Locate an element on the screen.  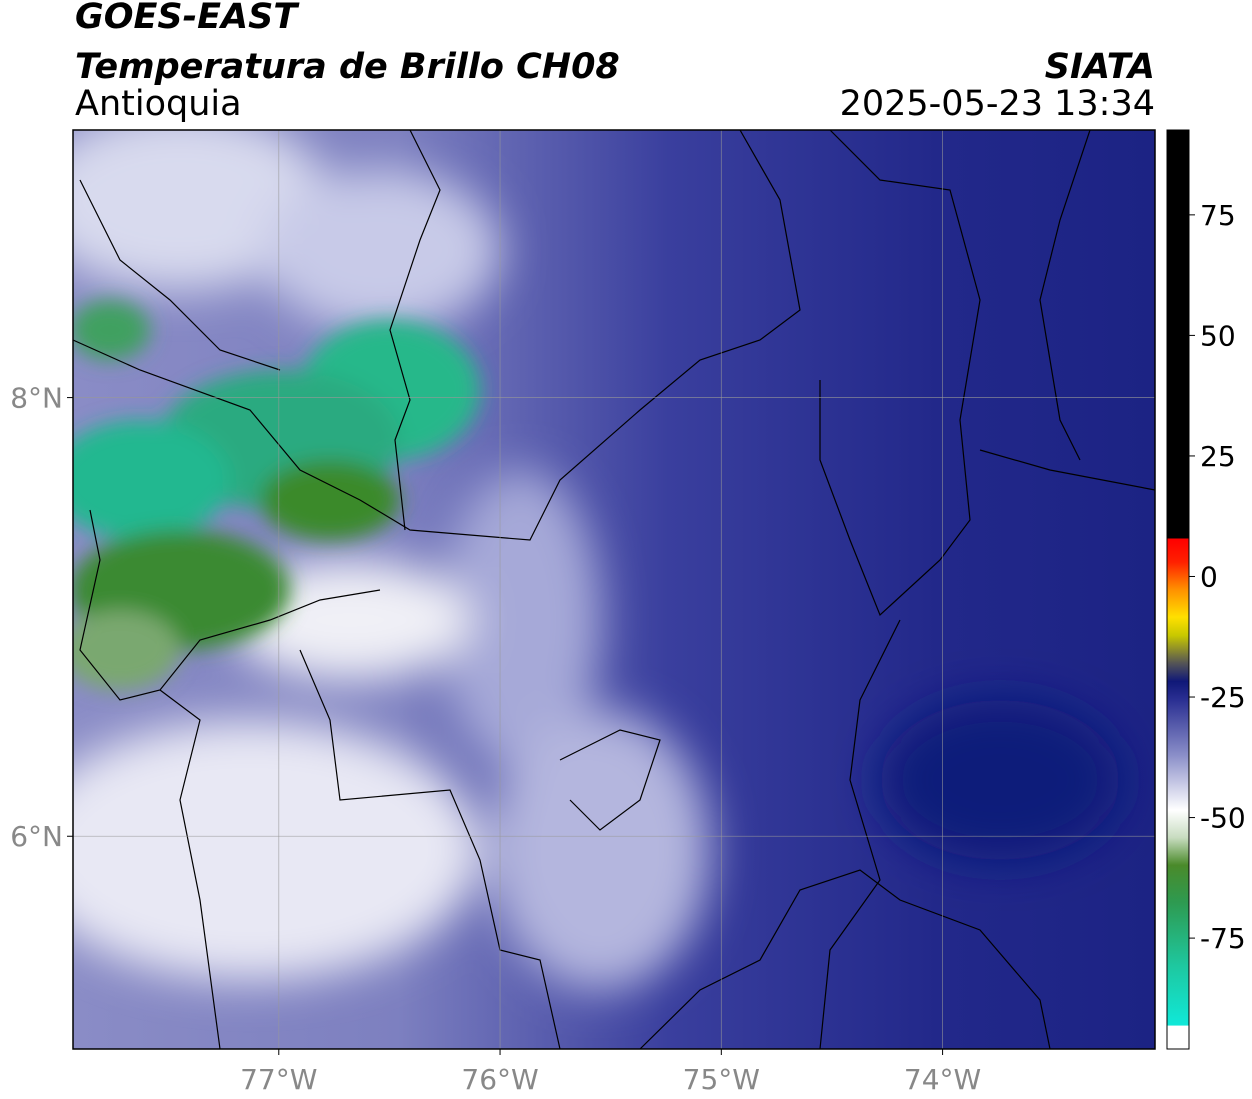
colorbar-tick-label: 75 is located at coordinates (1218, 215).